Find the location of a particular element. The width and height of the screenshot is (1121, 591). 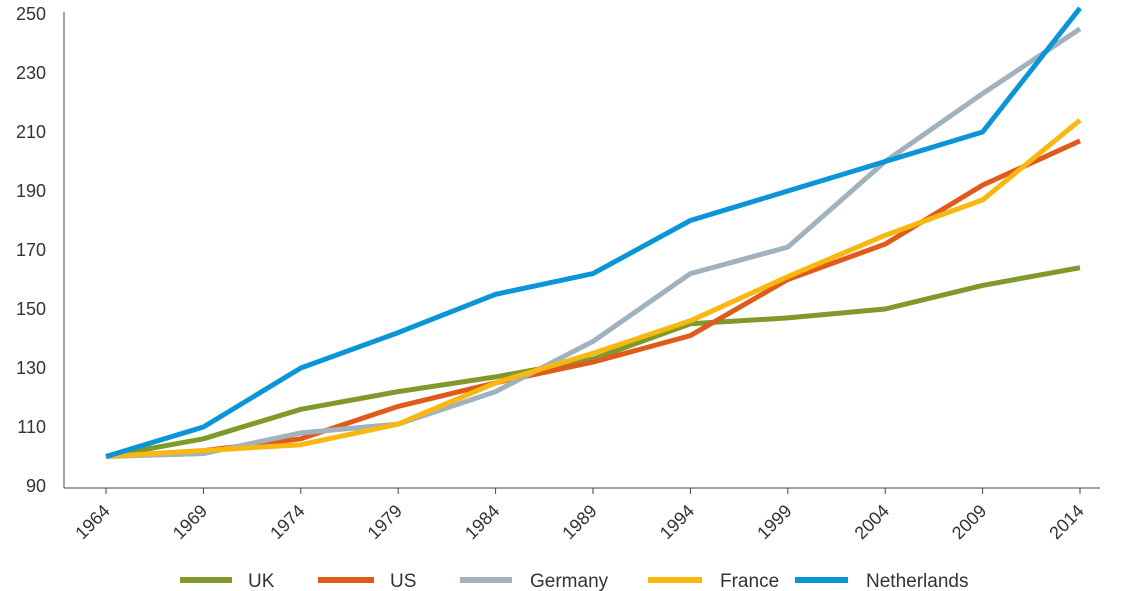

y-tick-label: 230 is located at coordinates (31, 73).